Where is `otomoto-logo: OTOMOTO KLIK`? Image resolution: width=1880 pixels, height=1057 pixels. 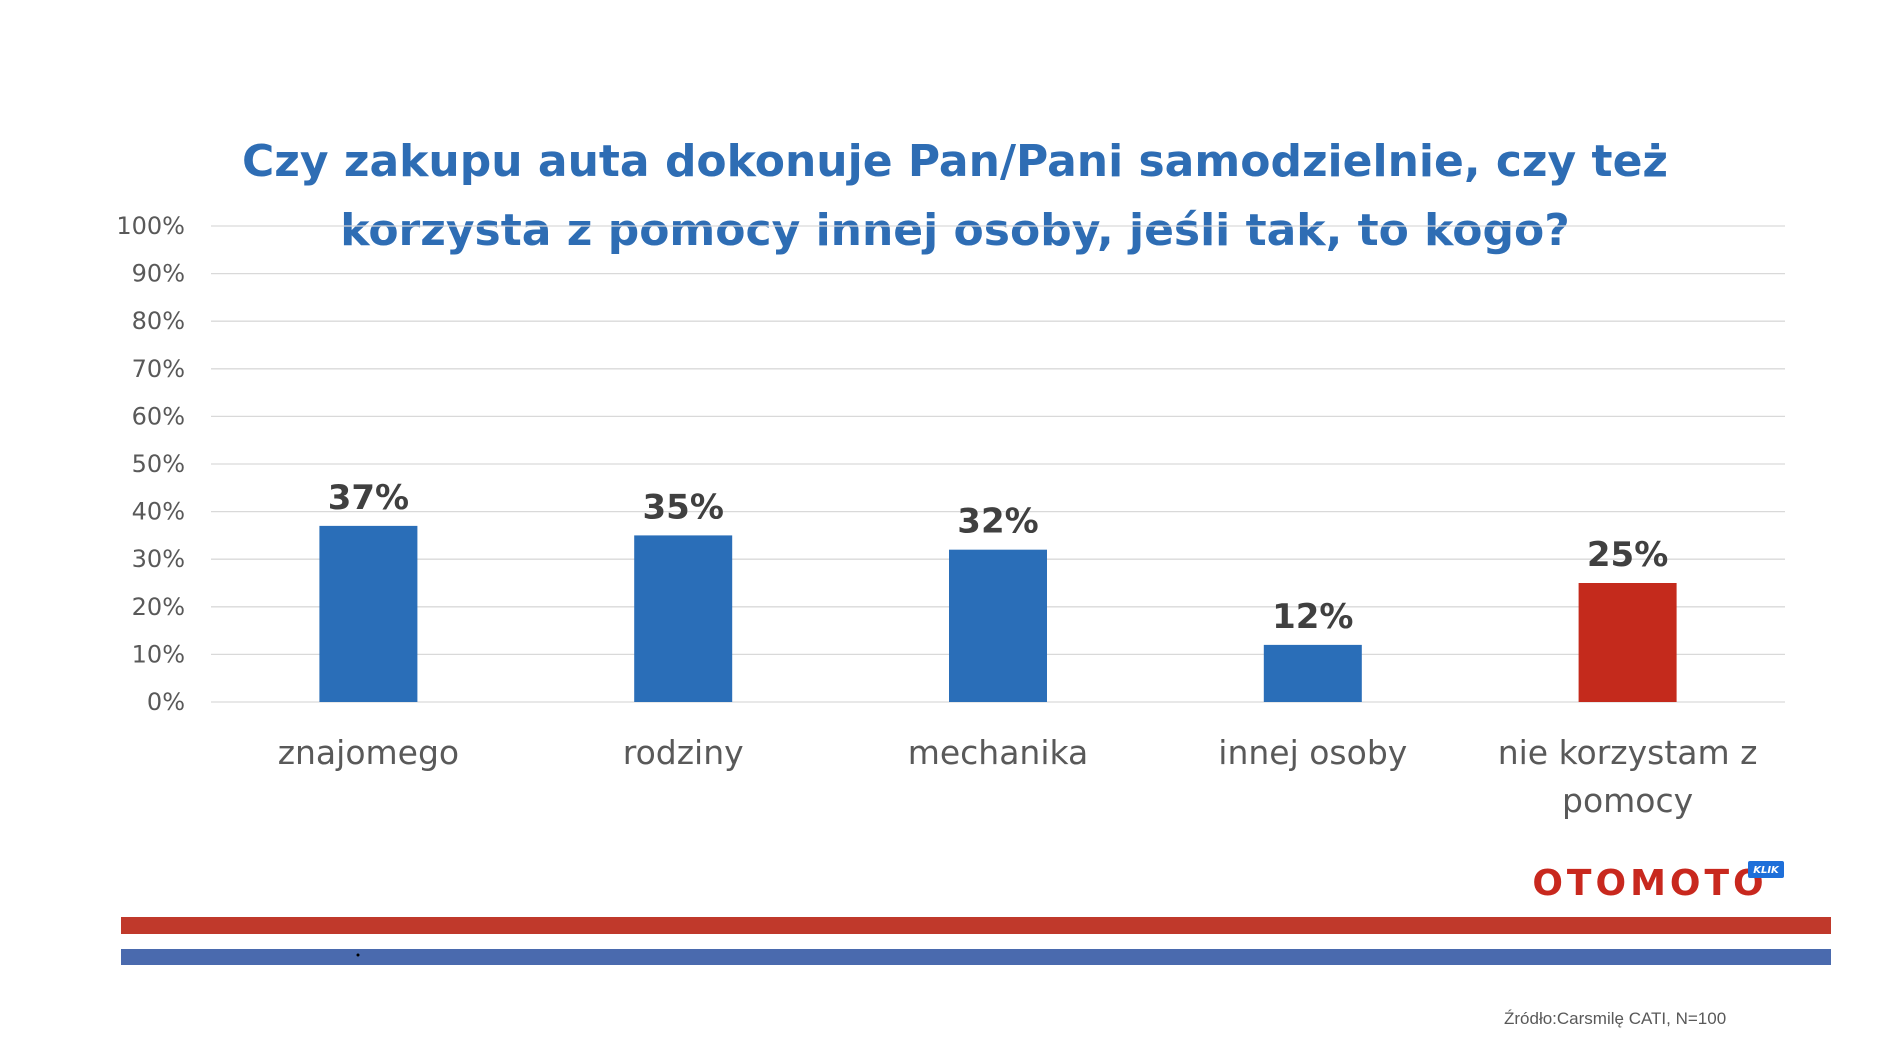
otomoto-logo: OTOMOTO KLIK is located at coordinates (1658, 882).